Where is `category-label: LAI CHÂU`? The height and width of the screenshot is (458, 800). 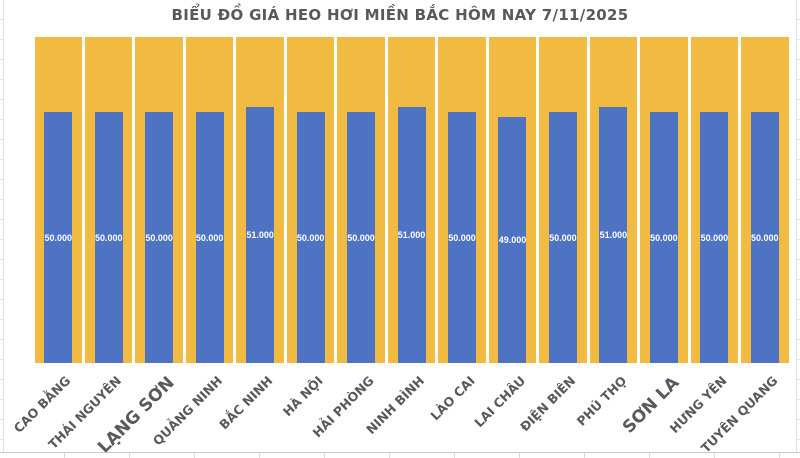
category-label: LAI CHÂU is located at coordinates (499, 402).